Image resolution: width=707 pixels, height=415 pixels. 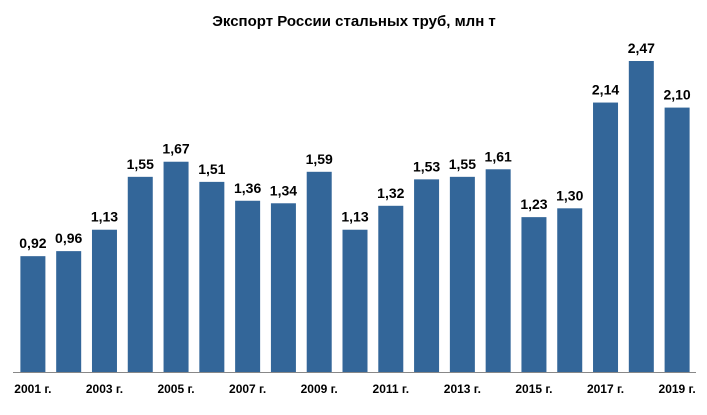 What do you see at coordinates (354, 21) in the screenshot?
I see `chart-title: Экспорт России стальных труб, млн т` at bounding box center [354, 21].